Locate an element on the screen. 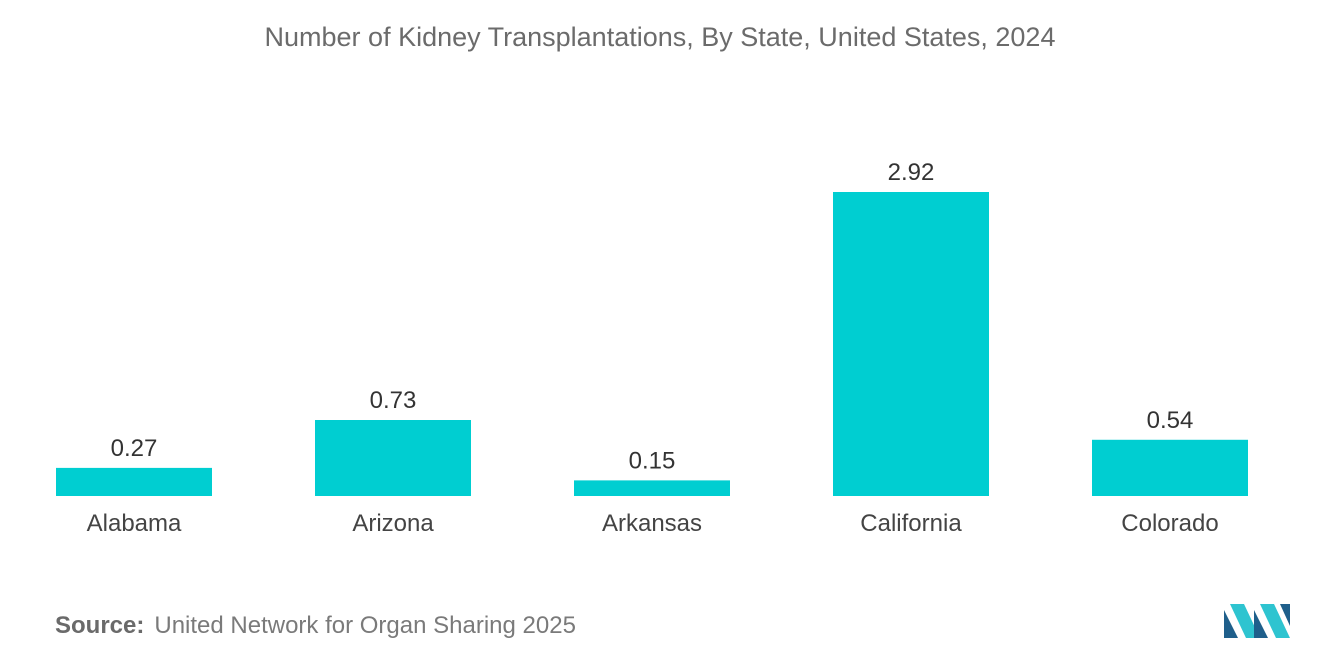 The image size is (1320, 665). bar-arkansas is located at coordinates (652, 488).